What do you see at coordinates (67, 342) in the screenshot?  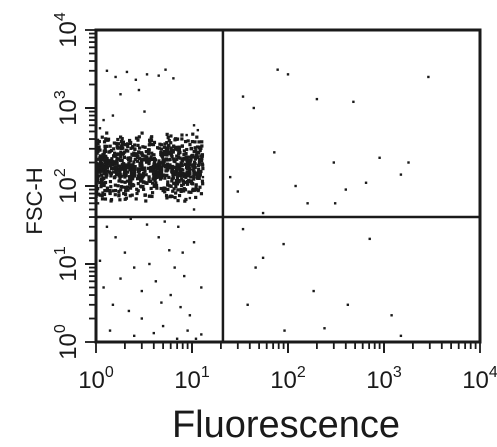 I see `y-tick-label: 100` at bounding box center [67, 342].